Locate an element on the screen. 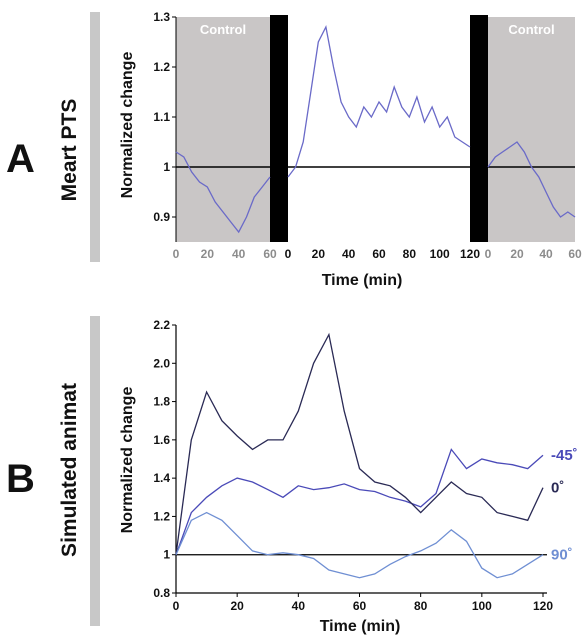  panel-a-side-bar is located at coordinates (95, 137).